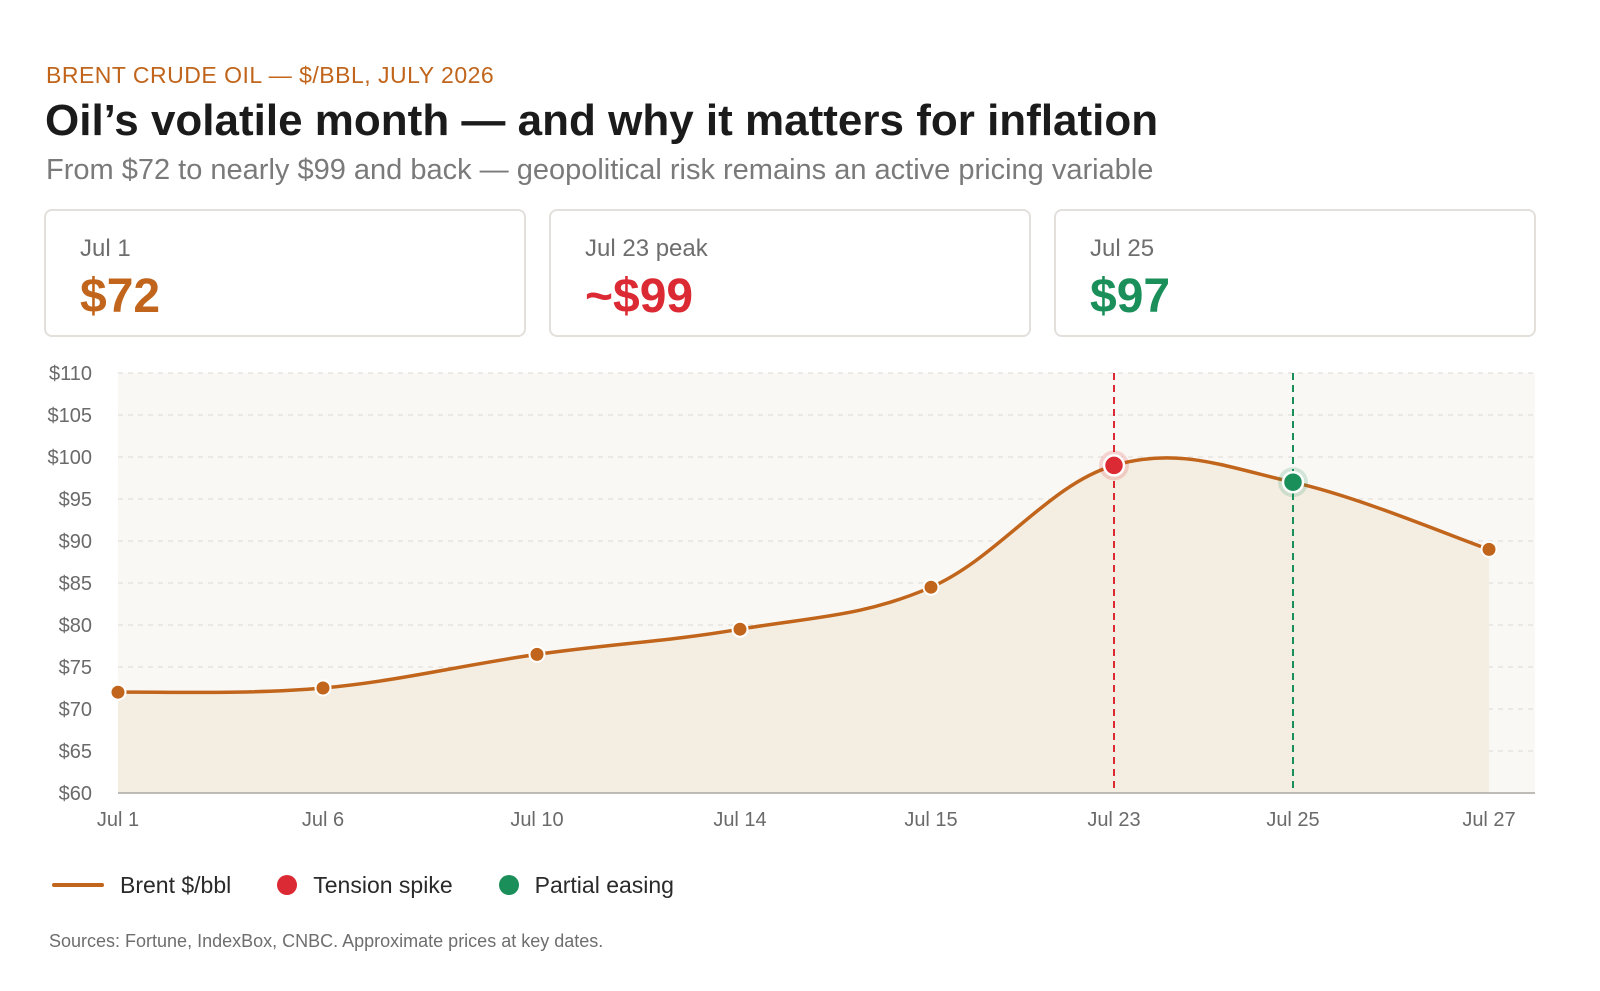 This screenshot has height=991, width=1600. Describe the element at coordinates (75, 794) in the screenshot. I see `y-tick-label: $60` at that location.